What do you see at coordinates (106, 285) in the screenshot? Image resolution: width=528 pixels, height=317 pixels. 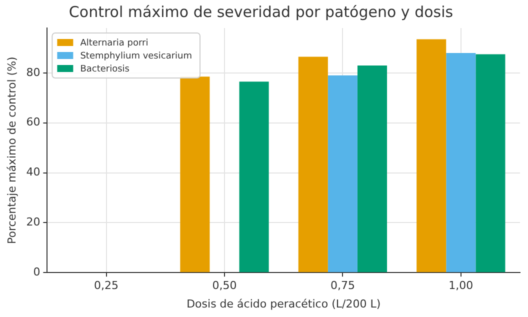 I see `x-tick-label: 0,25` at bounding box center [106, 285].